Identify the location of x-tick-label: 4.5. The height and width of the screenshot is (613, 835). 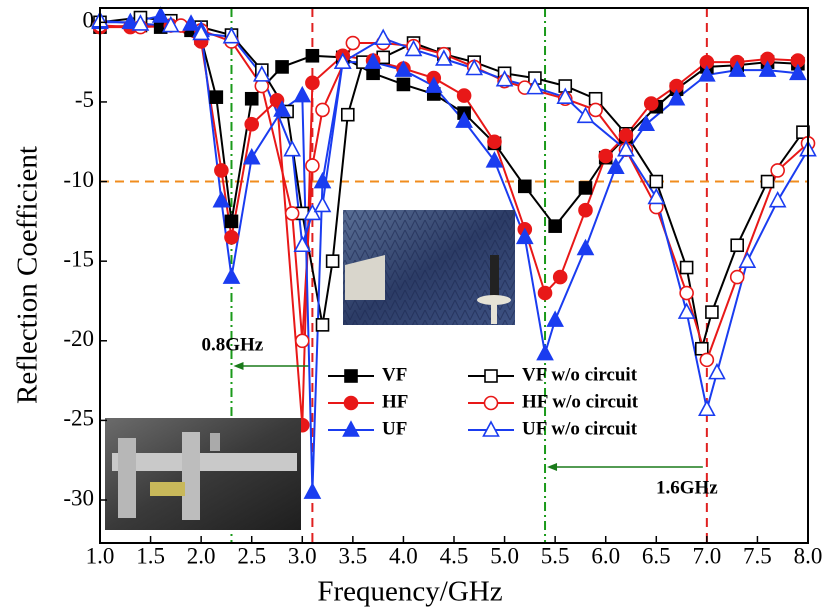
(454, 555).